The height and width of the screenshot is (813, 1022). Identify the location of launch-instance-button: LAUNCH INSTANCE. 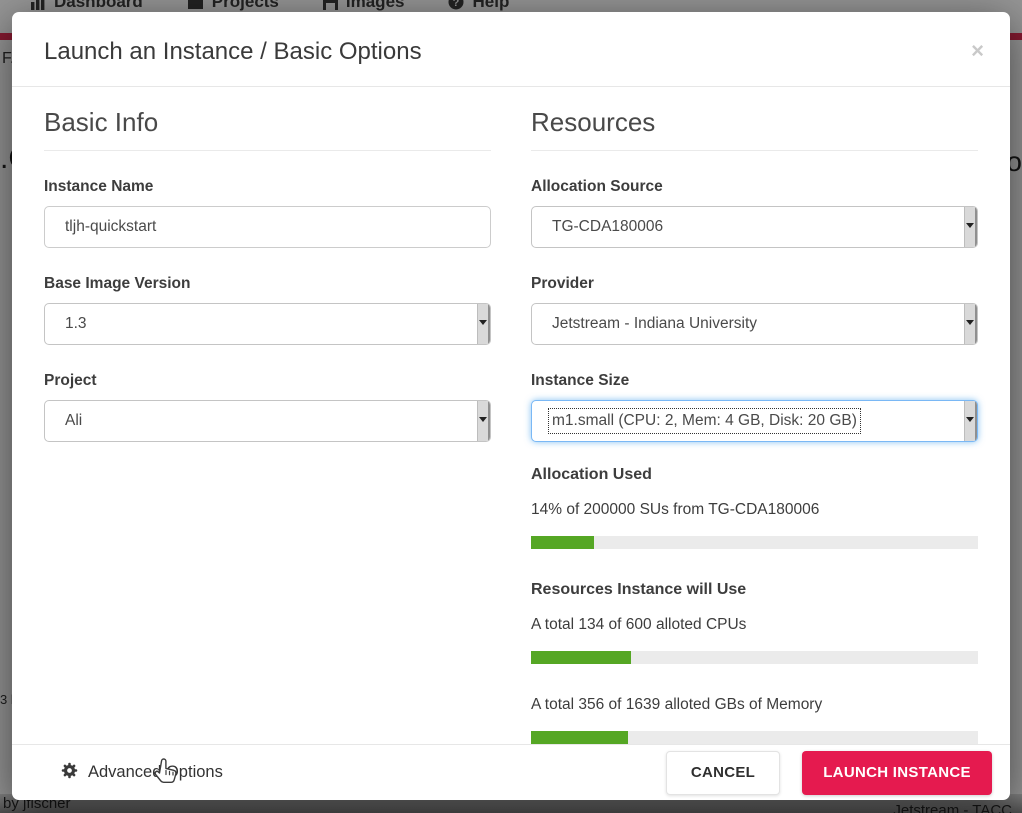
(897, 772).